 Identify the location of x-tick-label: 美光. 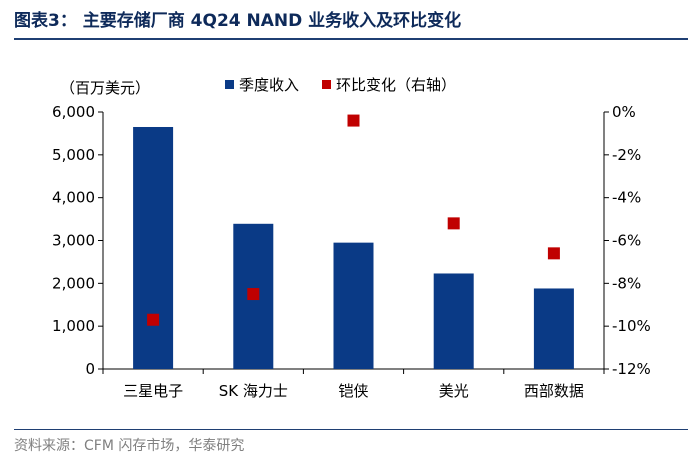
(454, 391).